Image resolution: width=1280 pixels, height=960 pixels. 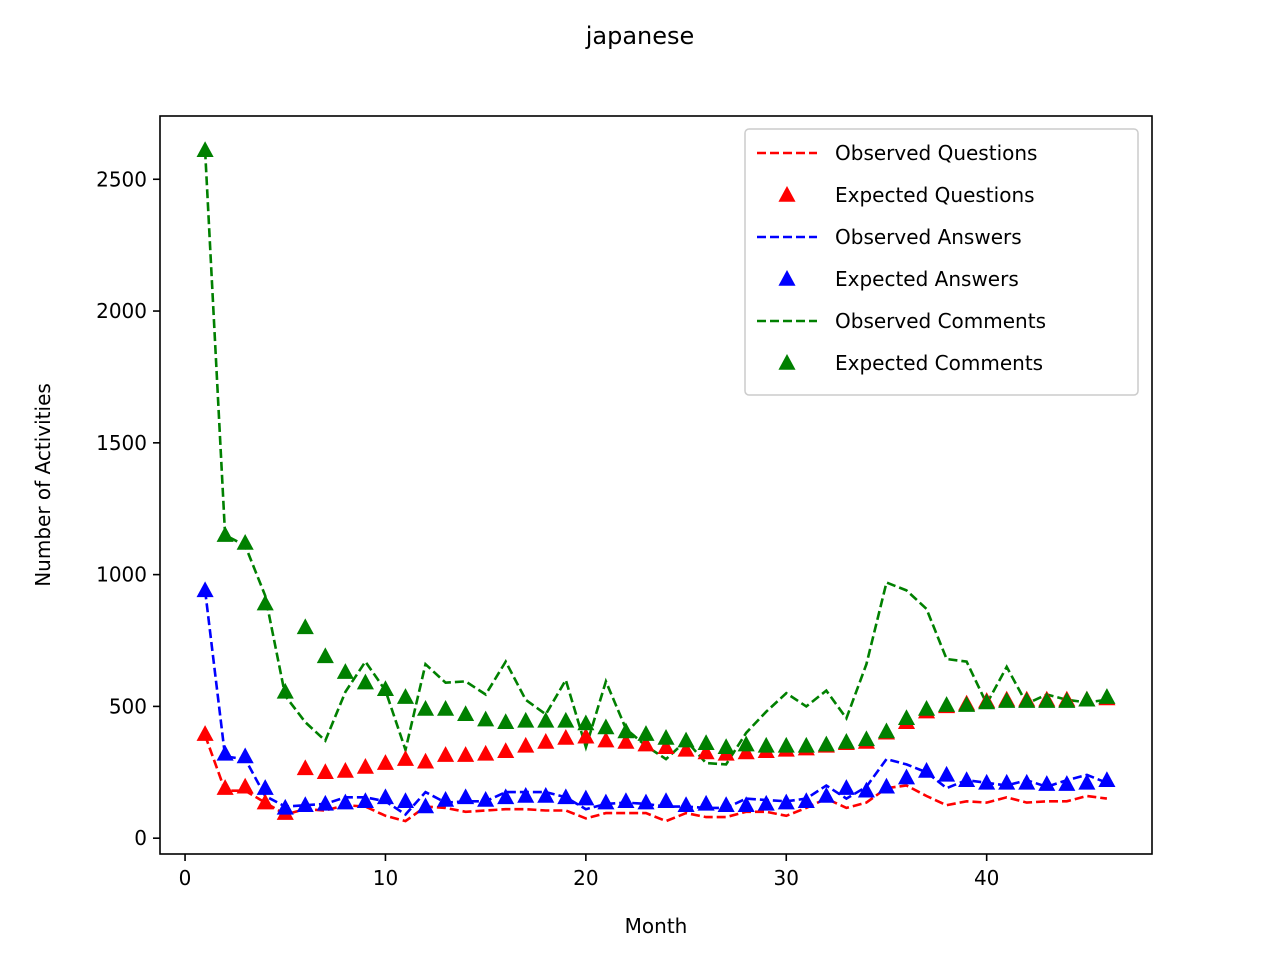 What do you see at coordinates (986, 878) in the screenshot?
I see `x-tick-label: 40` at bounding box center [986, 878].